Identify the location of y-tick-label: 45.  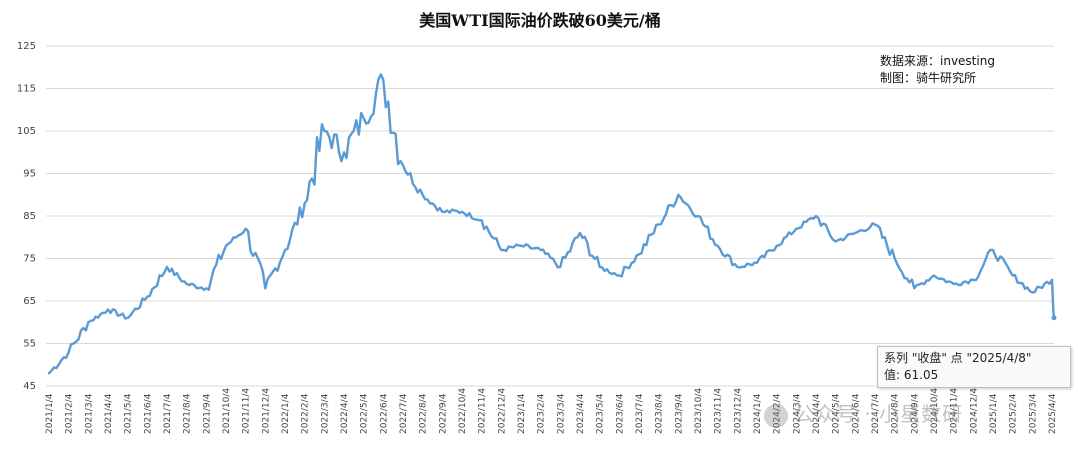
(29, 386).